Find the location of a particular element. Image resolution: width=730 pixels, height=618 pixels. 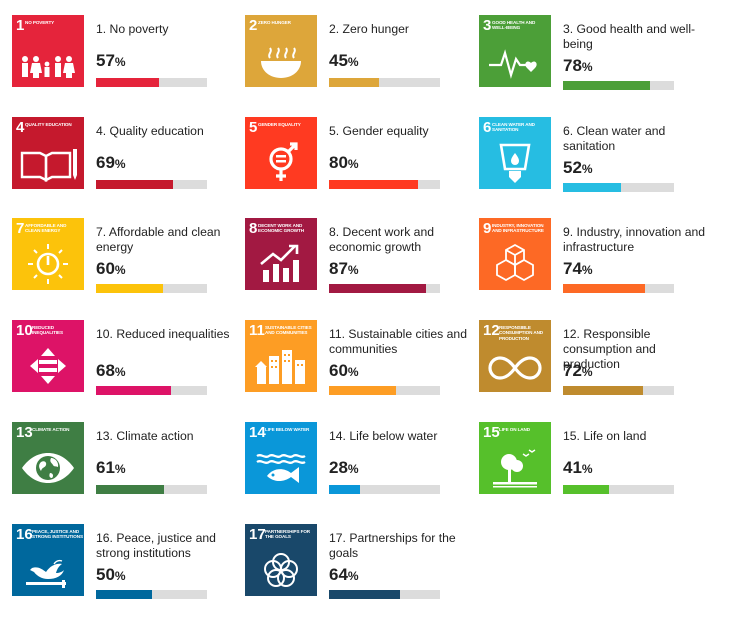

goal-percentage-value: 45 is located at coordinates (338, 60).